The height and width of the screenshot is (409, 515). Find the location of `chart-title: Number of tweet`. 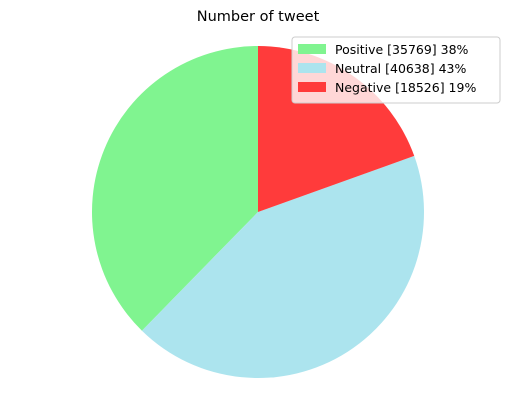

chart-title: Number of tweet is located at coordinates (258, 17).